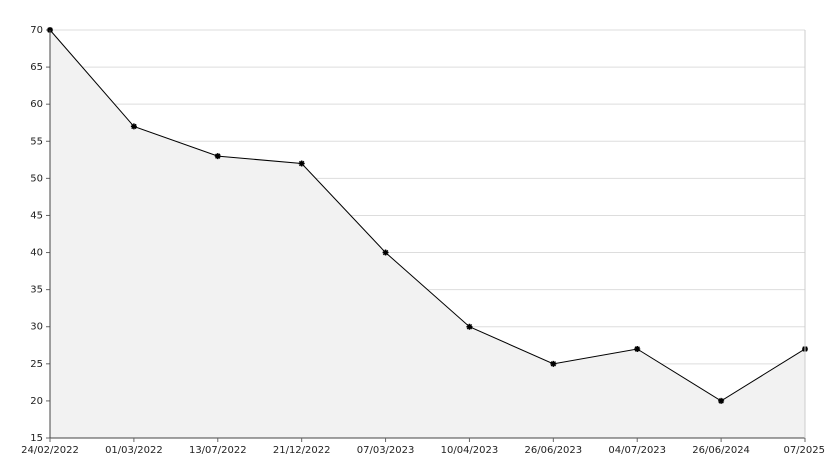 This screenshot has height=468, width=834. What do you see at coordinates (302, 450) in the screenshot?
I see `x-tick-label: 21/12/2022` at bounding box center [302, 450].